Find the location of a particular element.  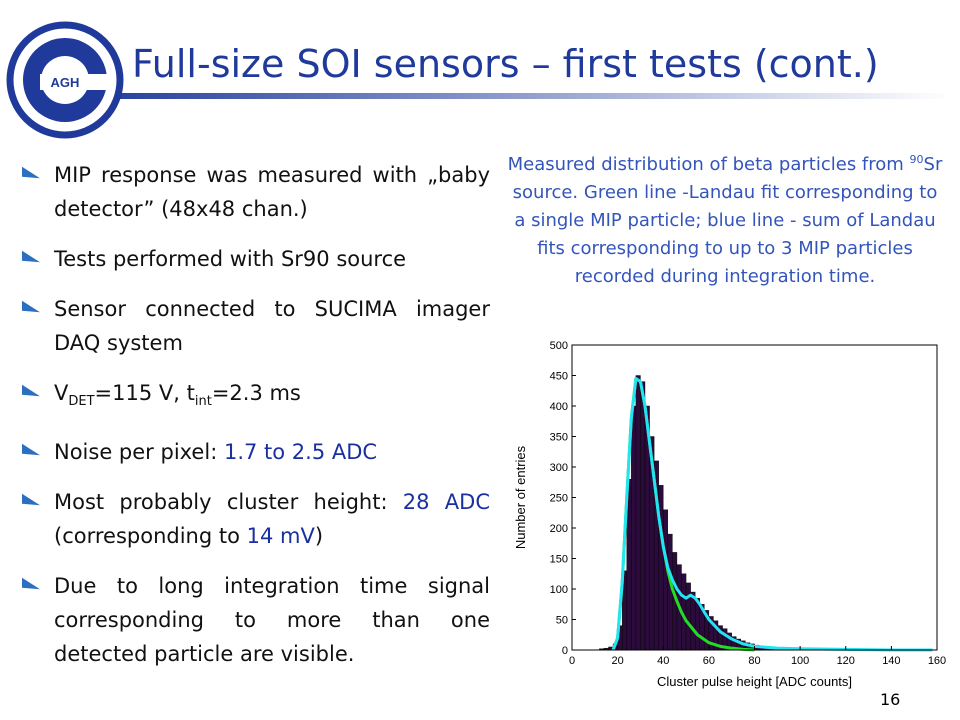

text-run: 28 ADC is located at coordinates (446, 502).